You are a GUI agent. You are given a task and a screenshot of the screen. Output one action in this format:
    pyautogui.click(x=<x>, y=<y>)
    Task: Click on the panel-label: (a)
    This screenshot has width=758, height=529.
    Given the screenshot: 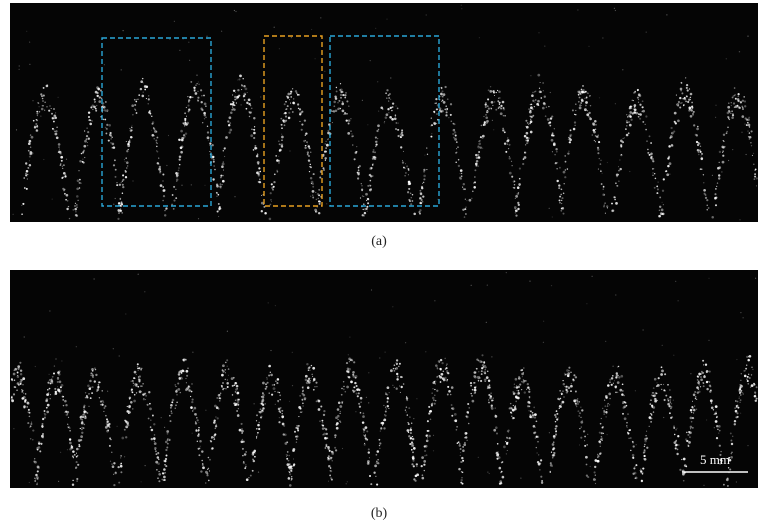 What is the action you would take?
    pyautogui.click(x=379, y=241)
    